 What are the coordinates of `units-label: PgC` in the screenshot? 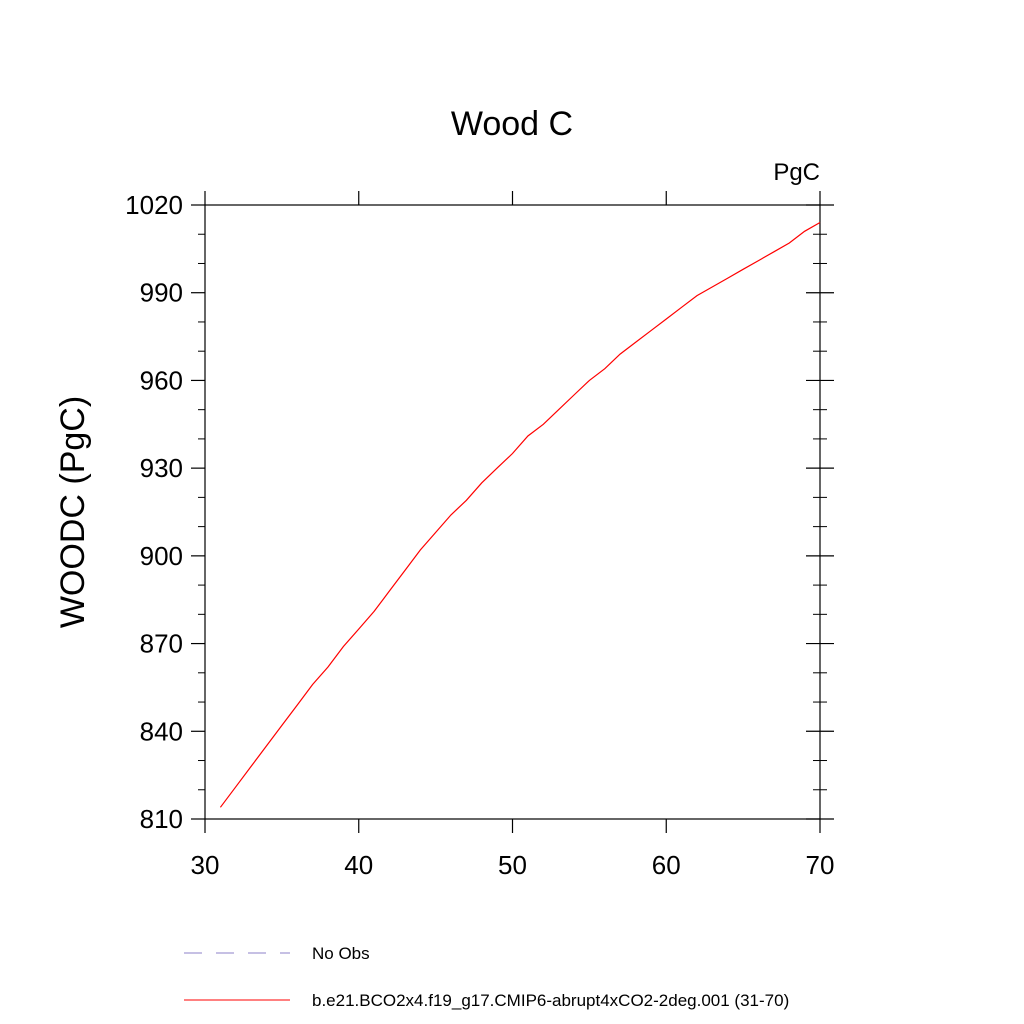 It's located at (796, 172).